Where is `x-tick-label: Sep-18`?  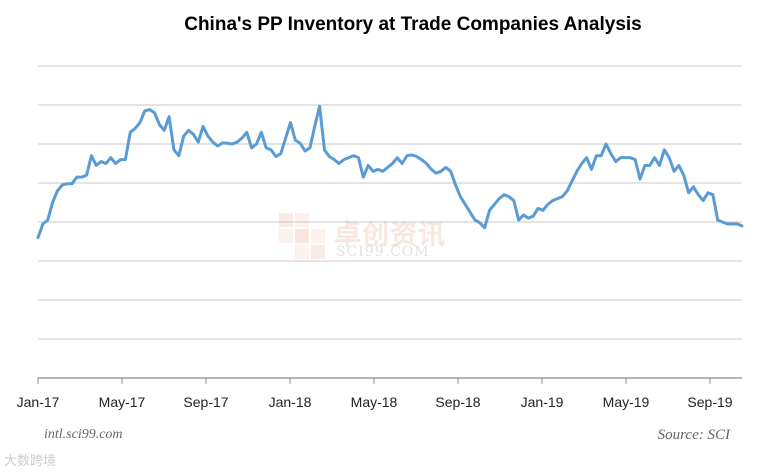
x-tick-label: Sep-18 is located at coordinates (457, 402).